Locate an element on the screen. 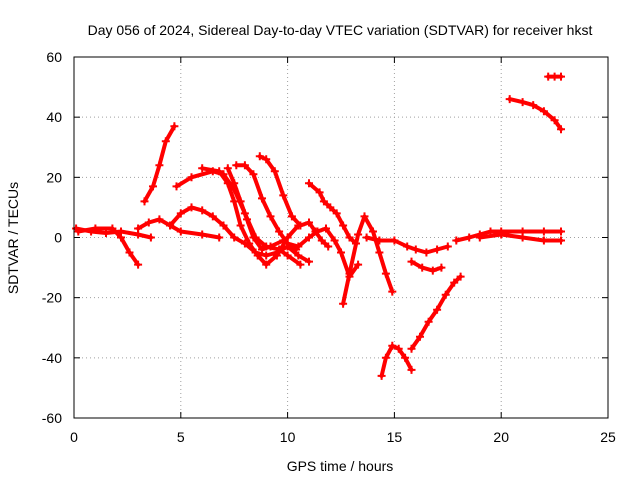 The width and height of the screenshot is (640, 480). x-tick-label: 15 is located at coordinates (395, 437).